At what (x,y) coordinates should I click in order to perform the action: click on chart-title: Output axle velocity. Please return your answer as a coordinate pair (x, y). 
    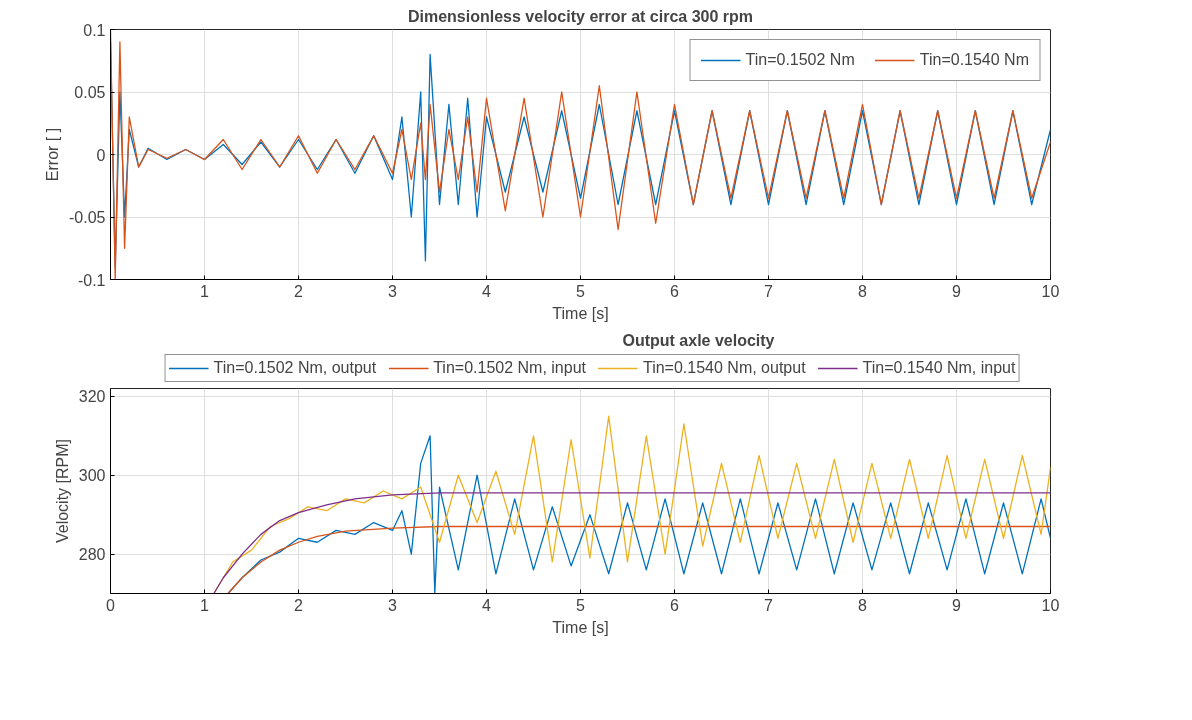
    Looking at the image, I should click on (698, 340).